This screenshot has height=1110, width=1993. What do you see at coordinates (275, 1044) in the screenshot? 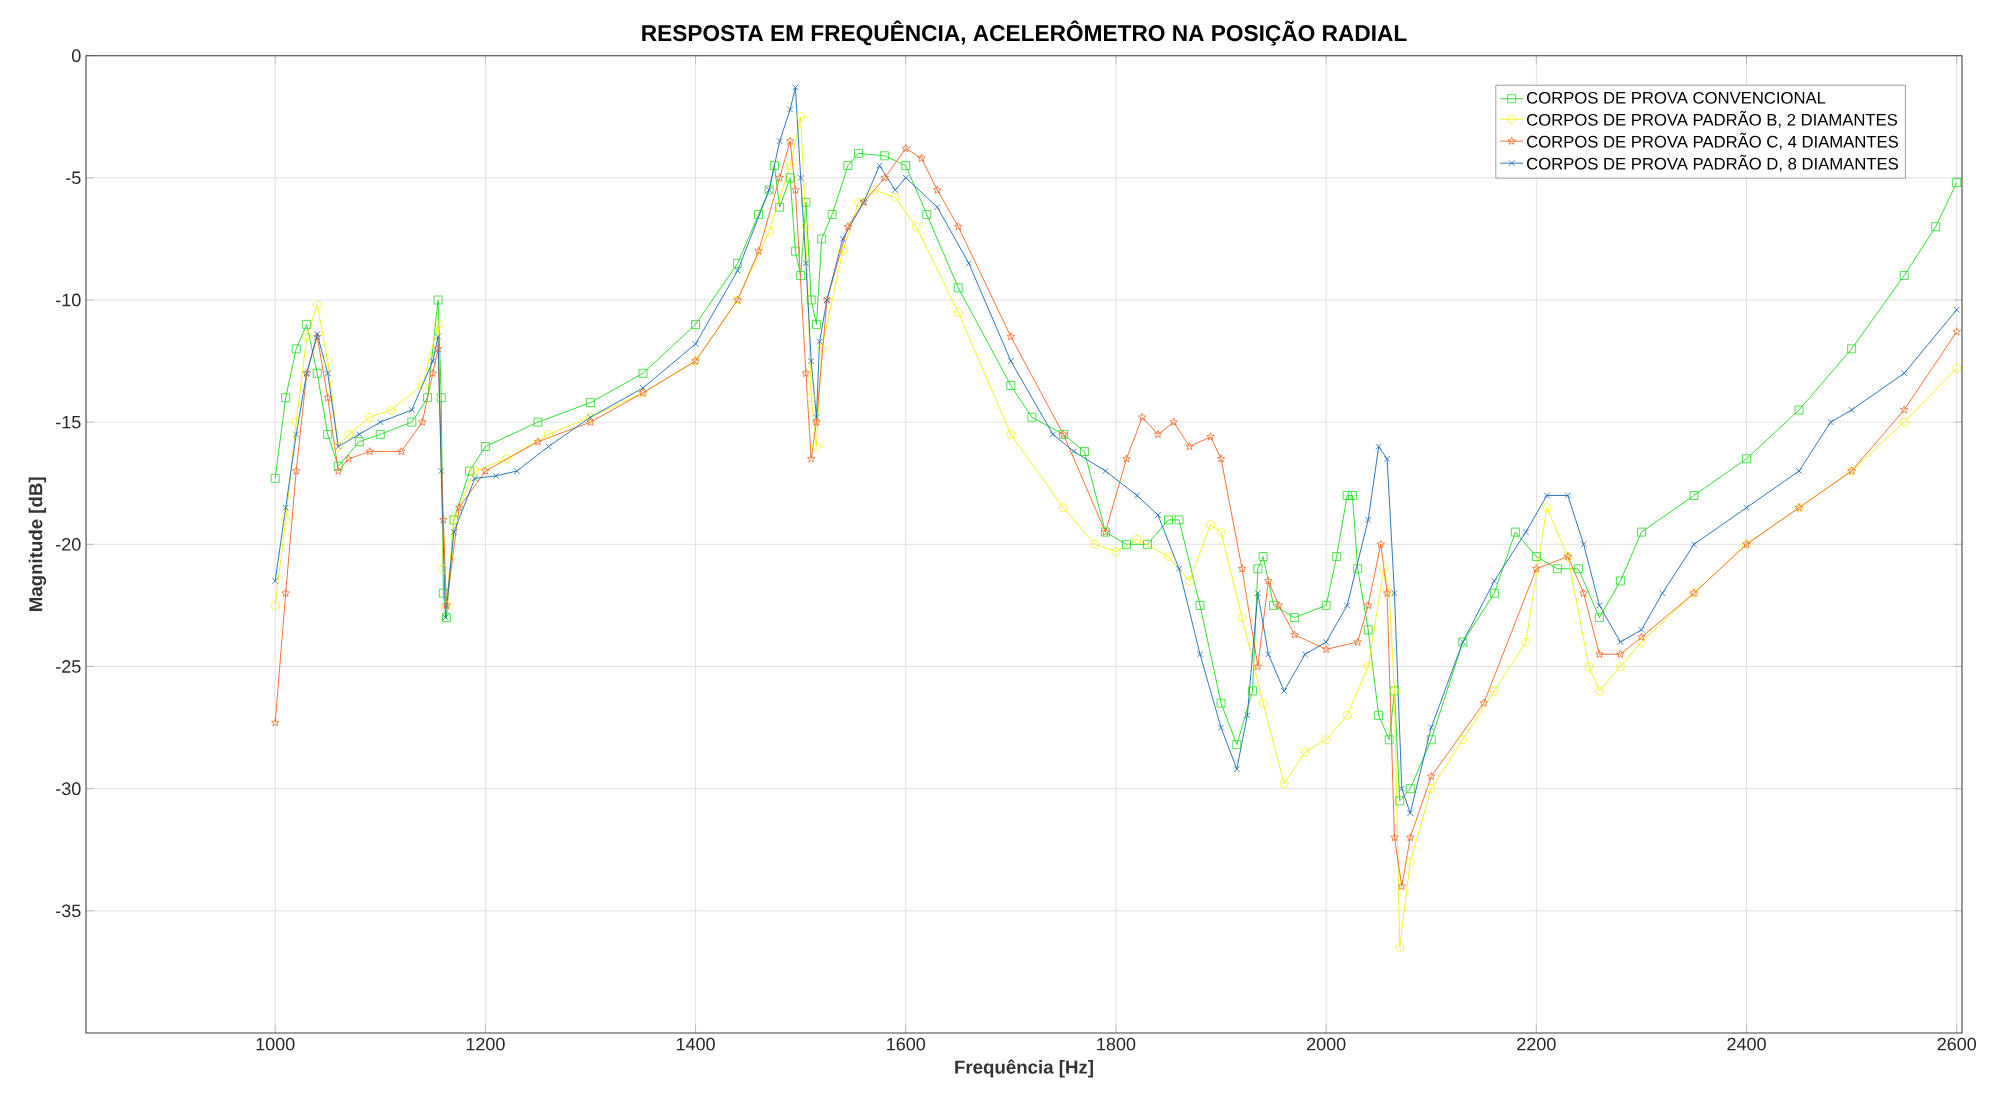
I see `x-tick-label: 1000` at bounding box center [275, 1044].